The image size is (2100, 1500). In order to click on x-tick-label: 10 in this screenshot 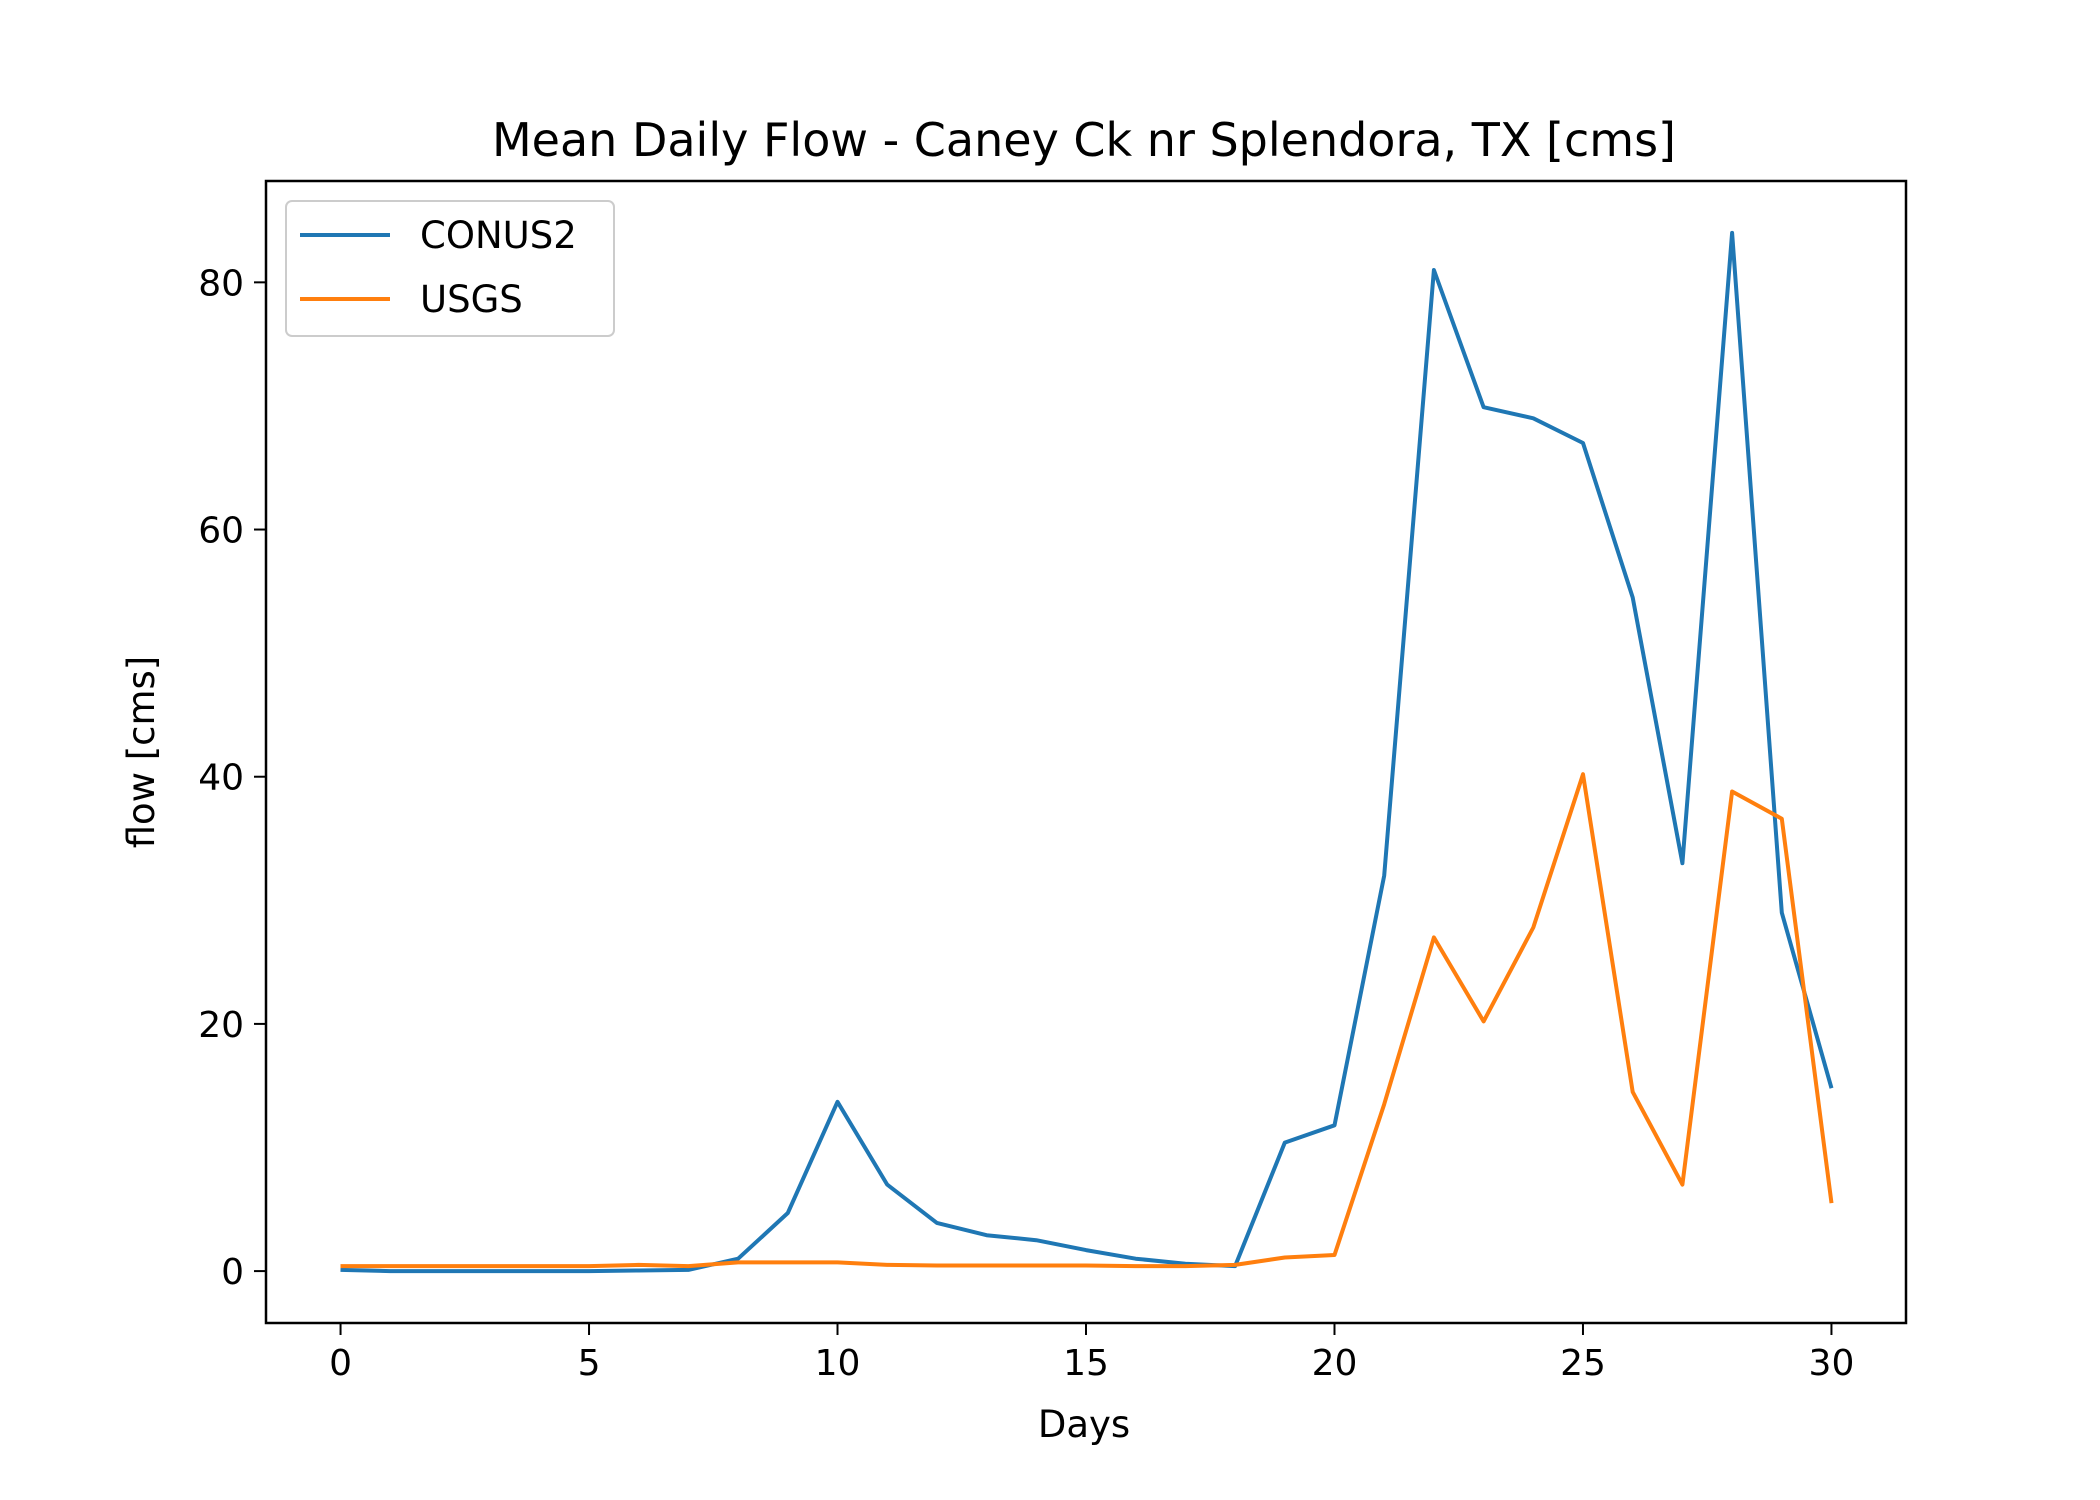, I will do `click(838, 1363)`.